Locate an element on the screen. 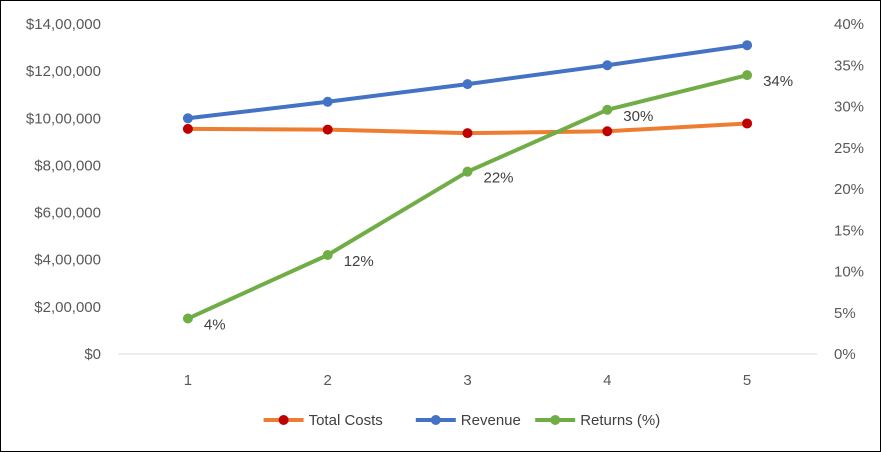  right-axis-tick-label: 15% is located at coordinates (849, 230).